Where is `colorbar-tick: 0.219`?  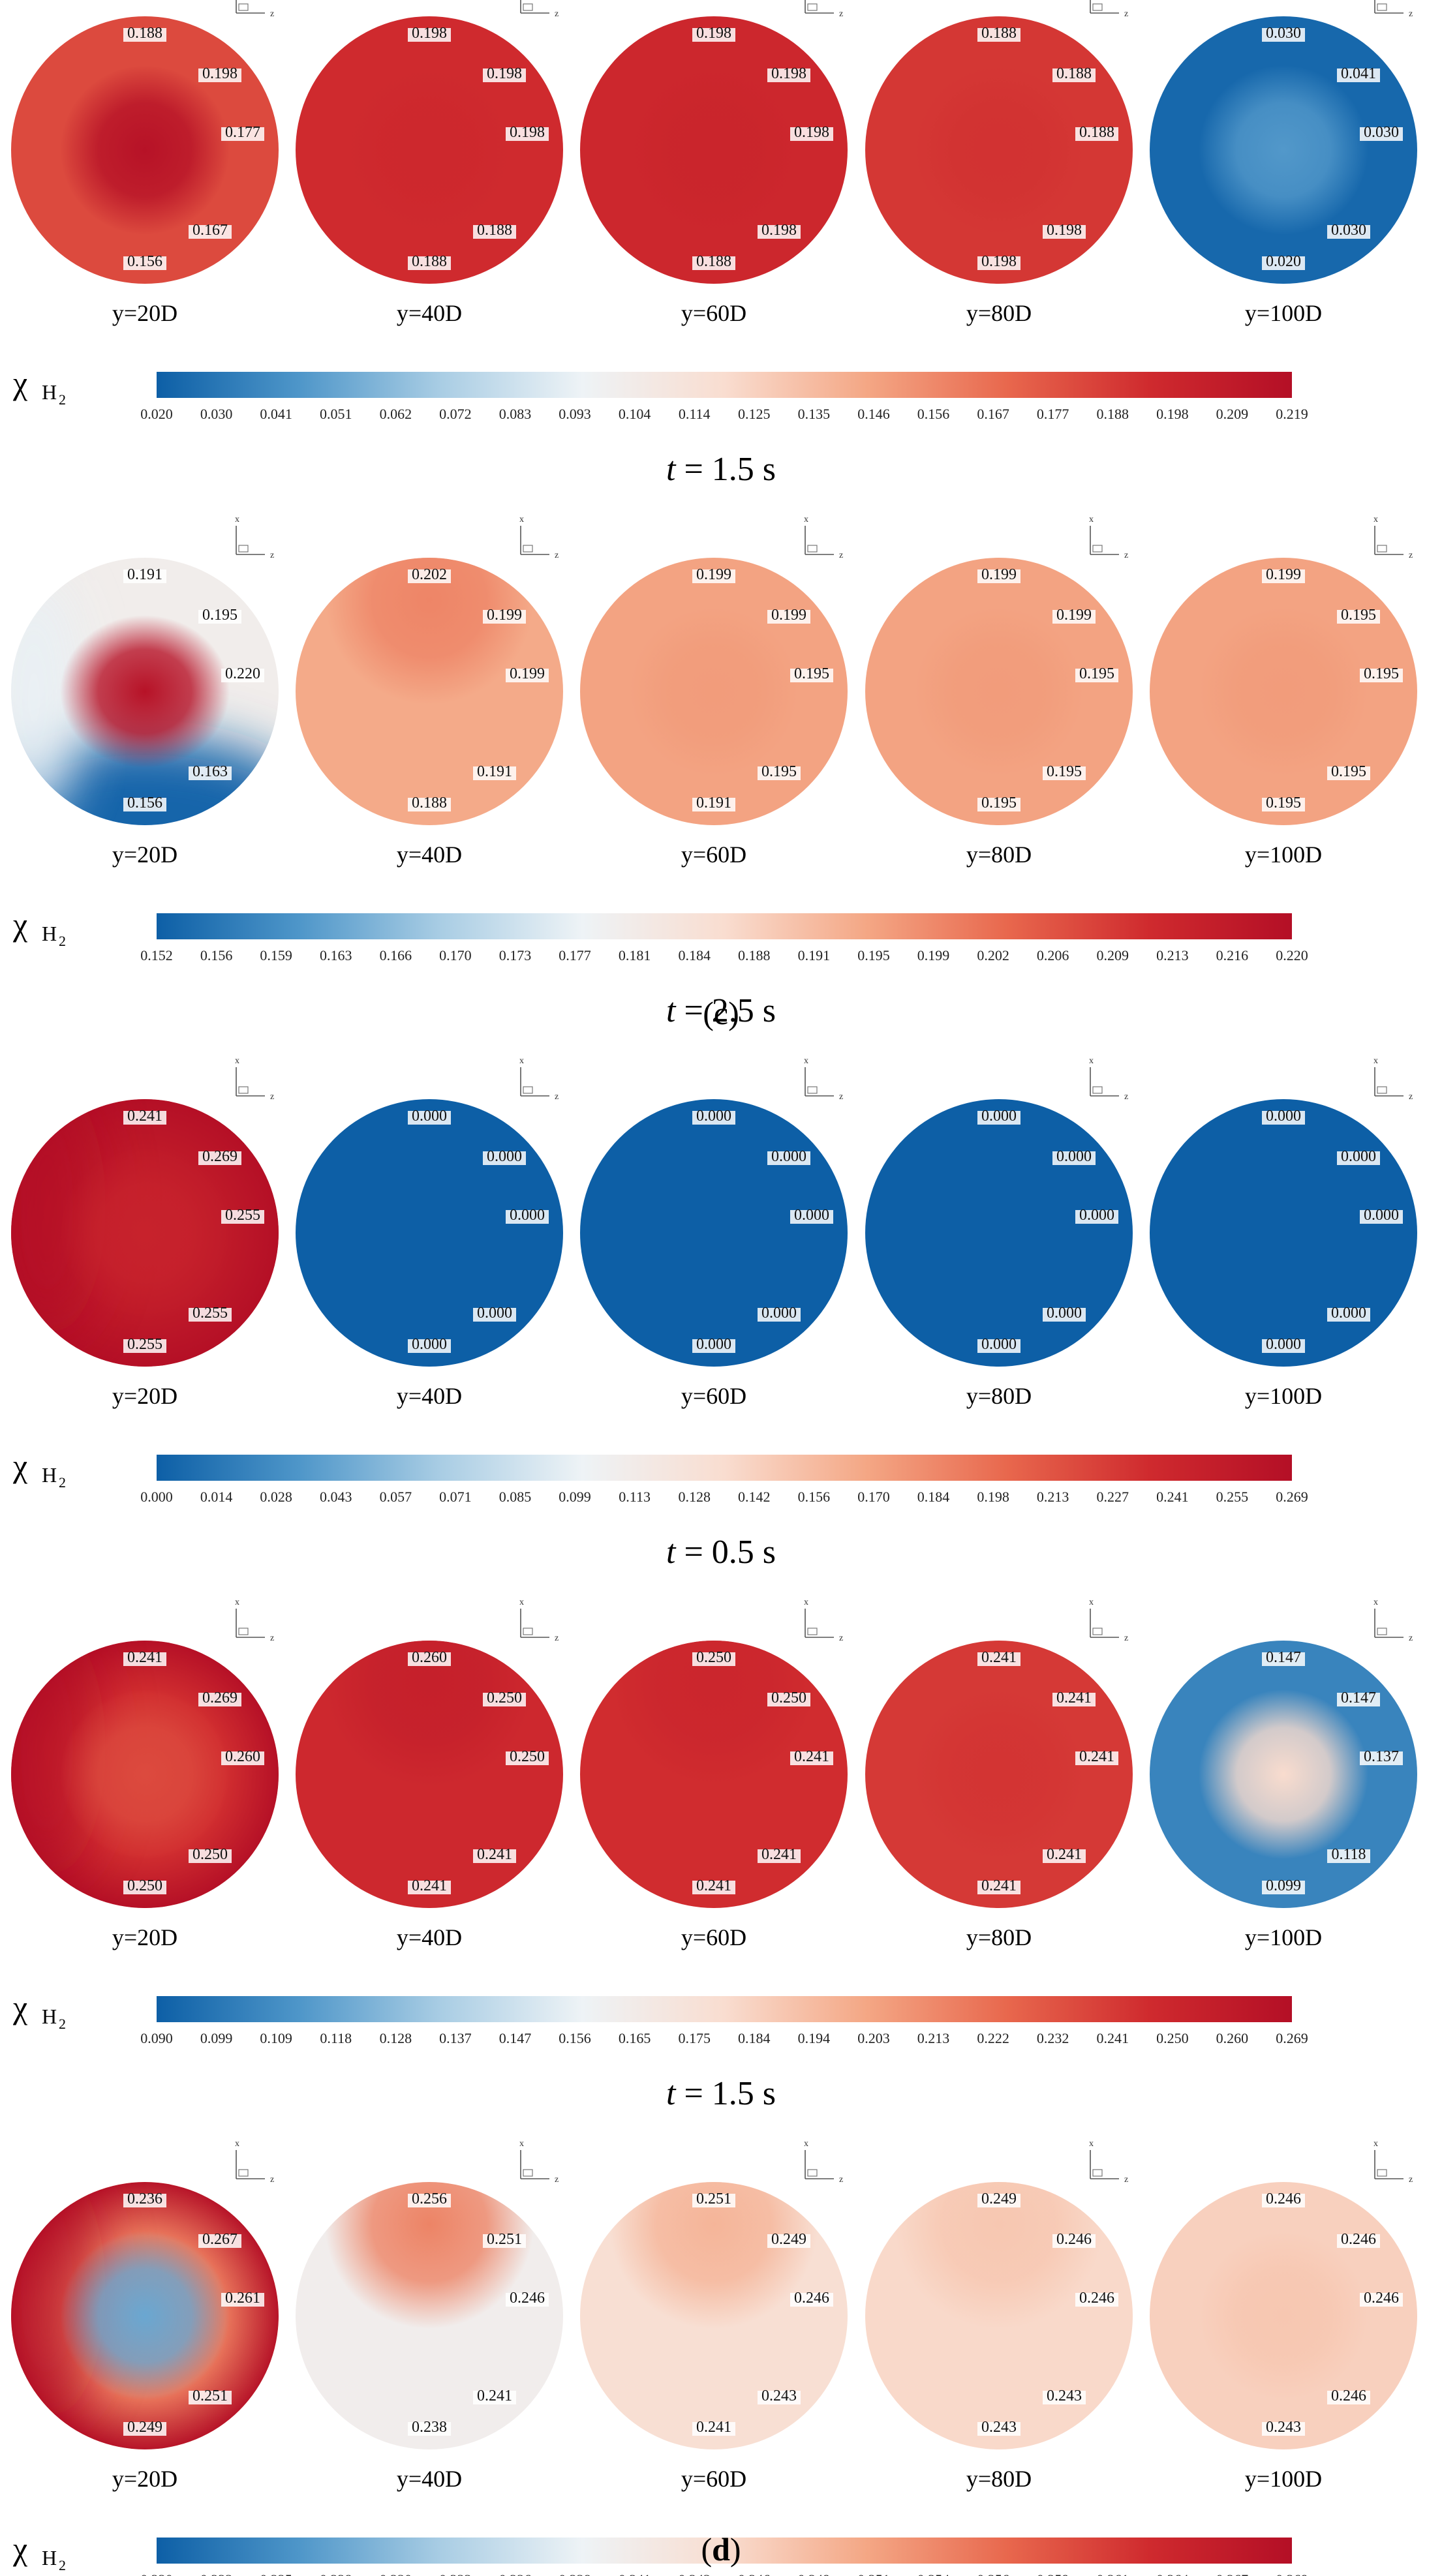 colorbar-tick: 0.219 is located at coordinates (1292, 414).